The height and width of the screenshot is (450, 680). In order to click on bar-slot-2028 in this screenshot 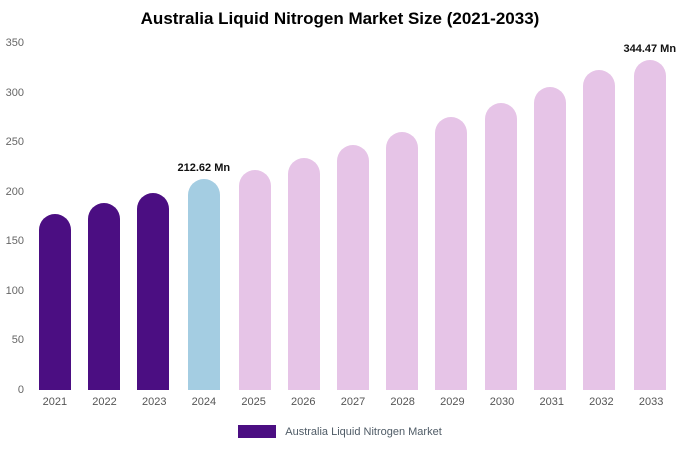, I will do `click(402, 216)`.